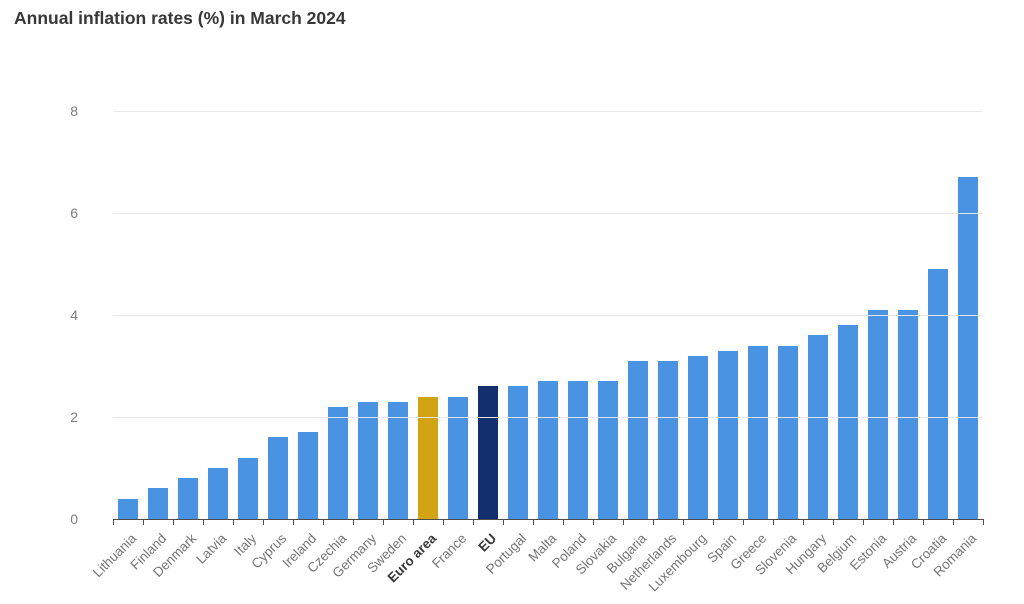 This screenshot has width=1024, height=604. Describe the element at coordinates (278, 478) in the screenshot. I see `bar-cyprus` at that location.